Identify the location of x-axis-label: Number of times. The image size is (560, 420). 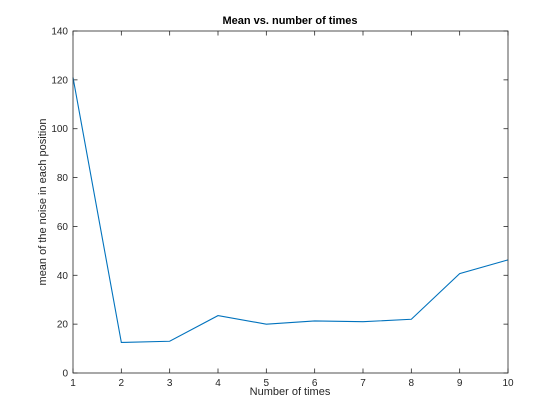
(290, 392).